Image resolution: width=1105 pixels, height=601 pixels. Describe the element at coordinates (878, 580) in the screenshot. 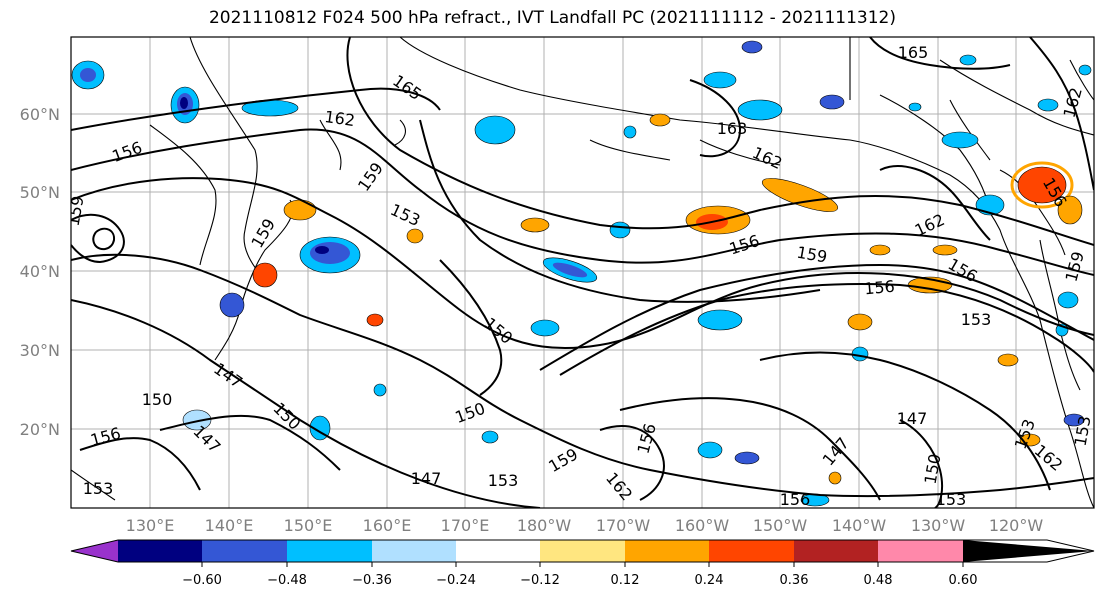

I see `colorbar-tick-label: 0.48` at that location.